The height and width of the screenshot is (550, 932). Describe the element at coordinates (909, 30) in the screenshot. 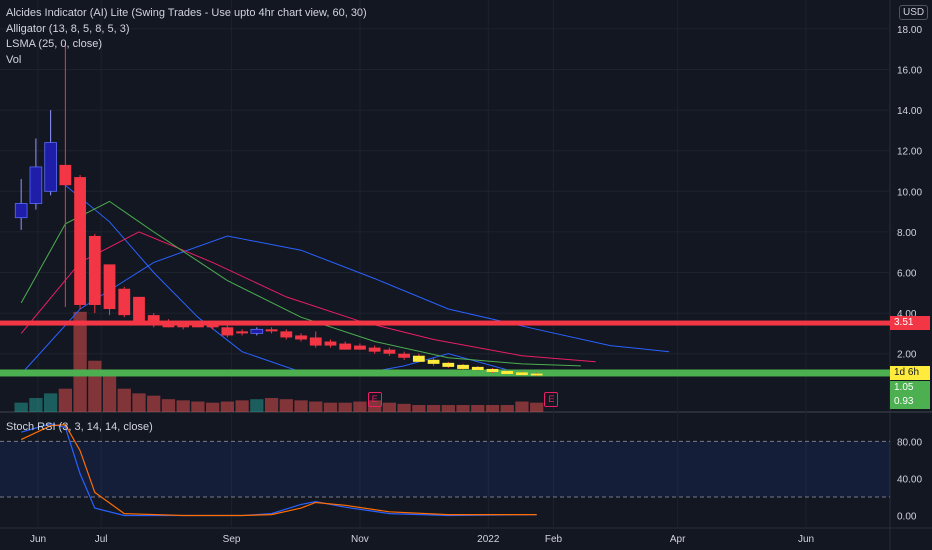

I see `price-tick-label: 18.00` at that location.